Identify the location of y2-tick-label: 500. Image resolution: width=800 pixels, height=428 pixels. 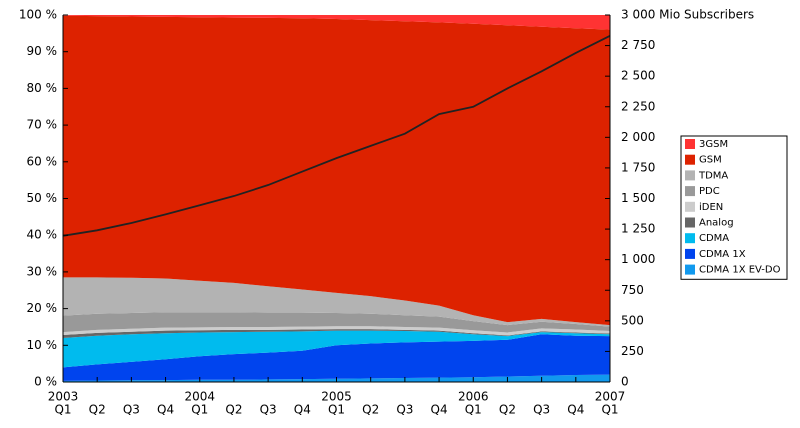
(632, 320).